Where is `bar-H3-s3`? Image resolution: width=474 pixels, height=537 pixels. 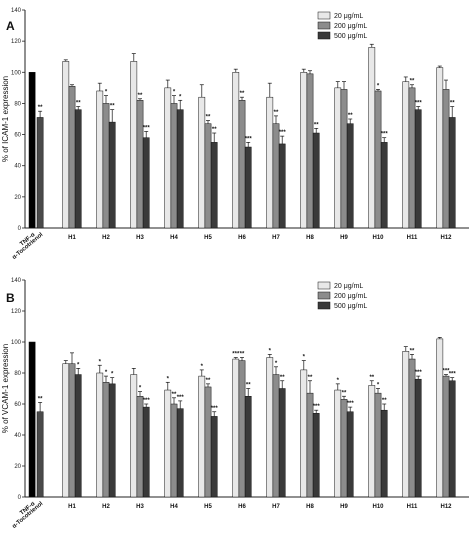
bar-H3-s3 is located at coordinates (146, 183).